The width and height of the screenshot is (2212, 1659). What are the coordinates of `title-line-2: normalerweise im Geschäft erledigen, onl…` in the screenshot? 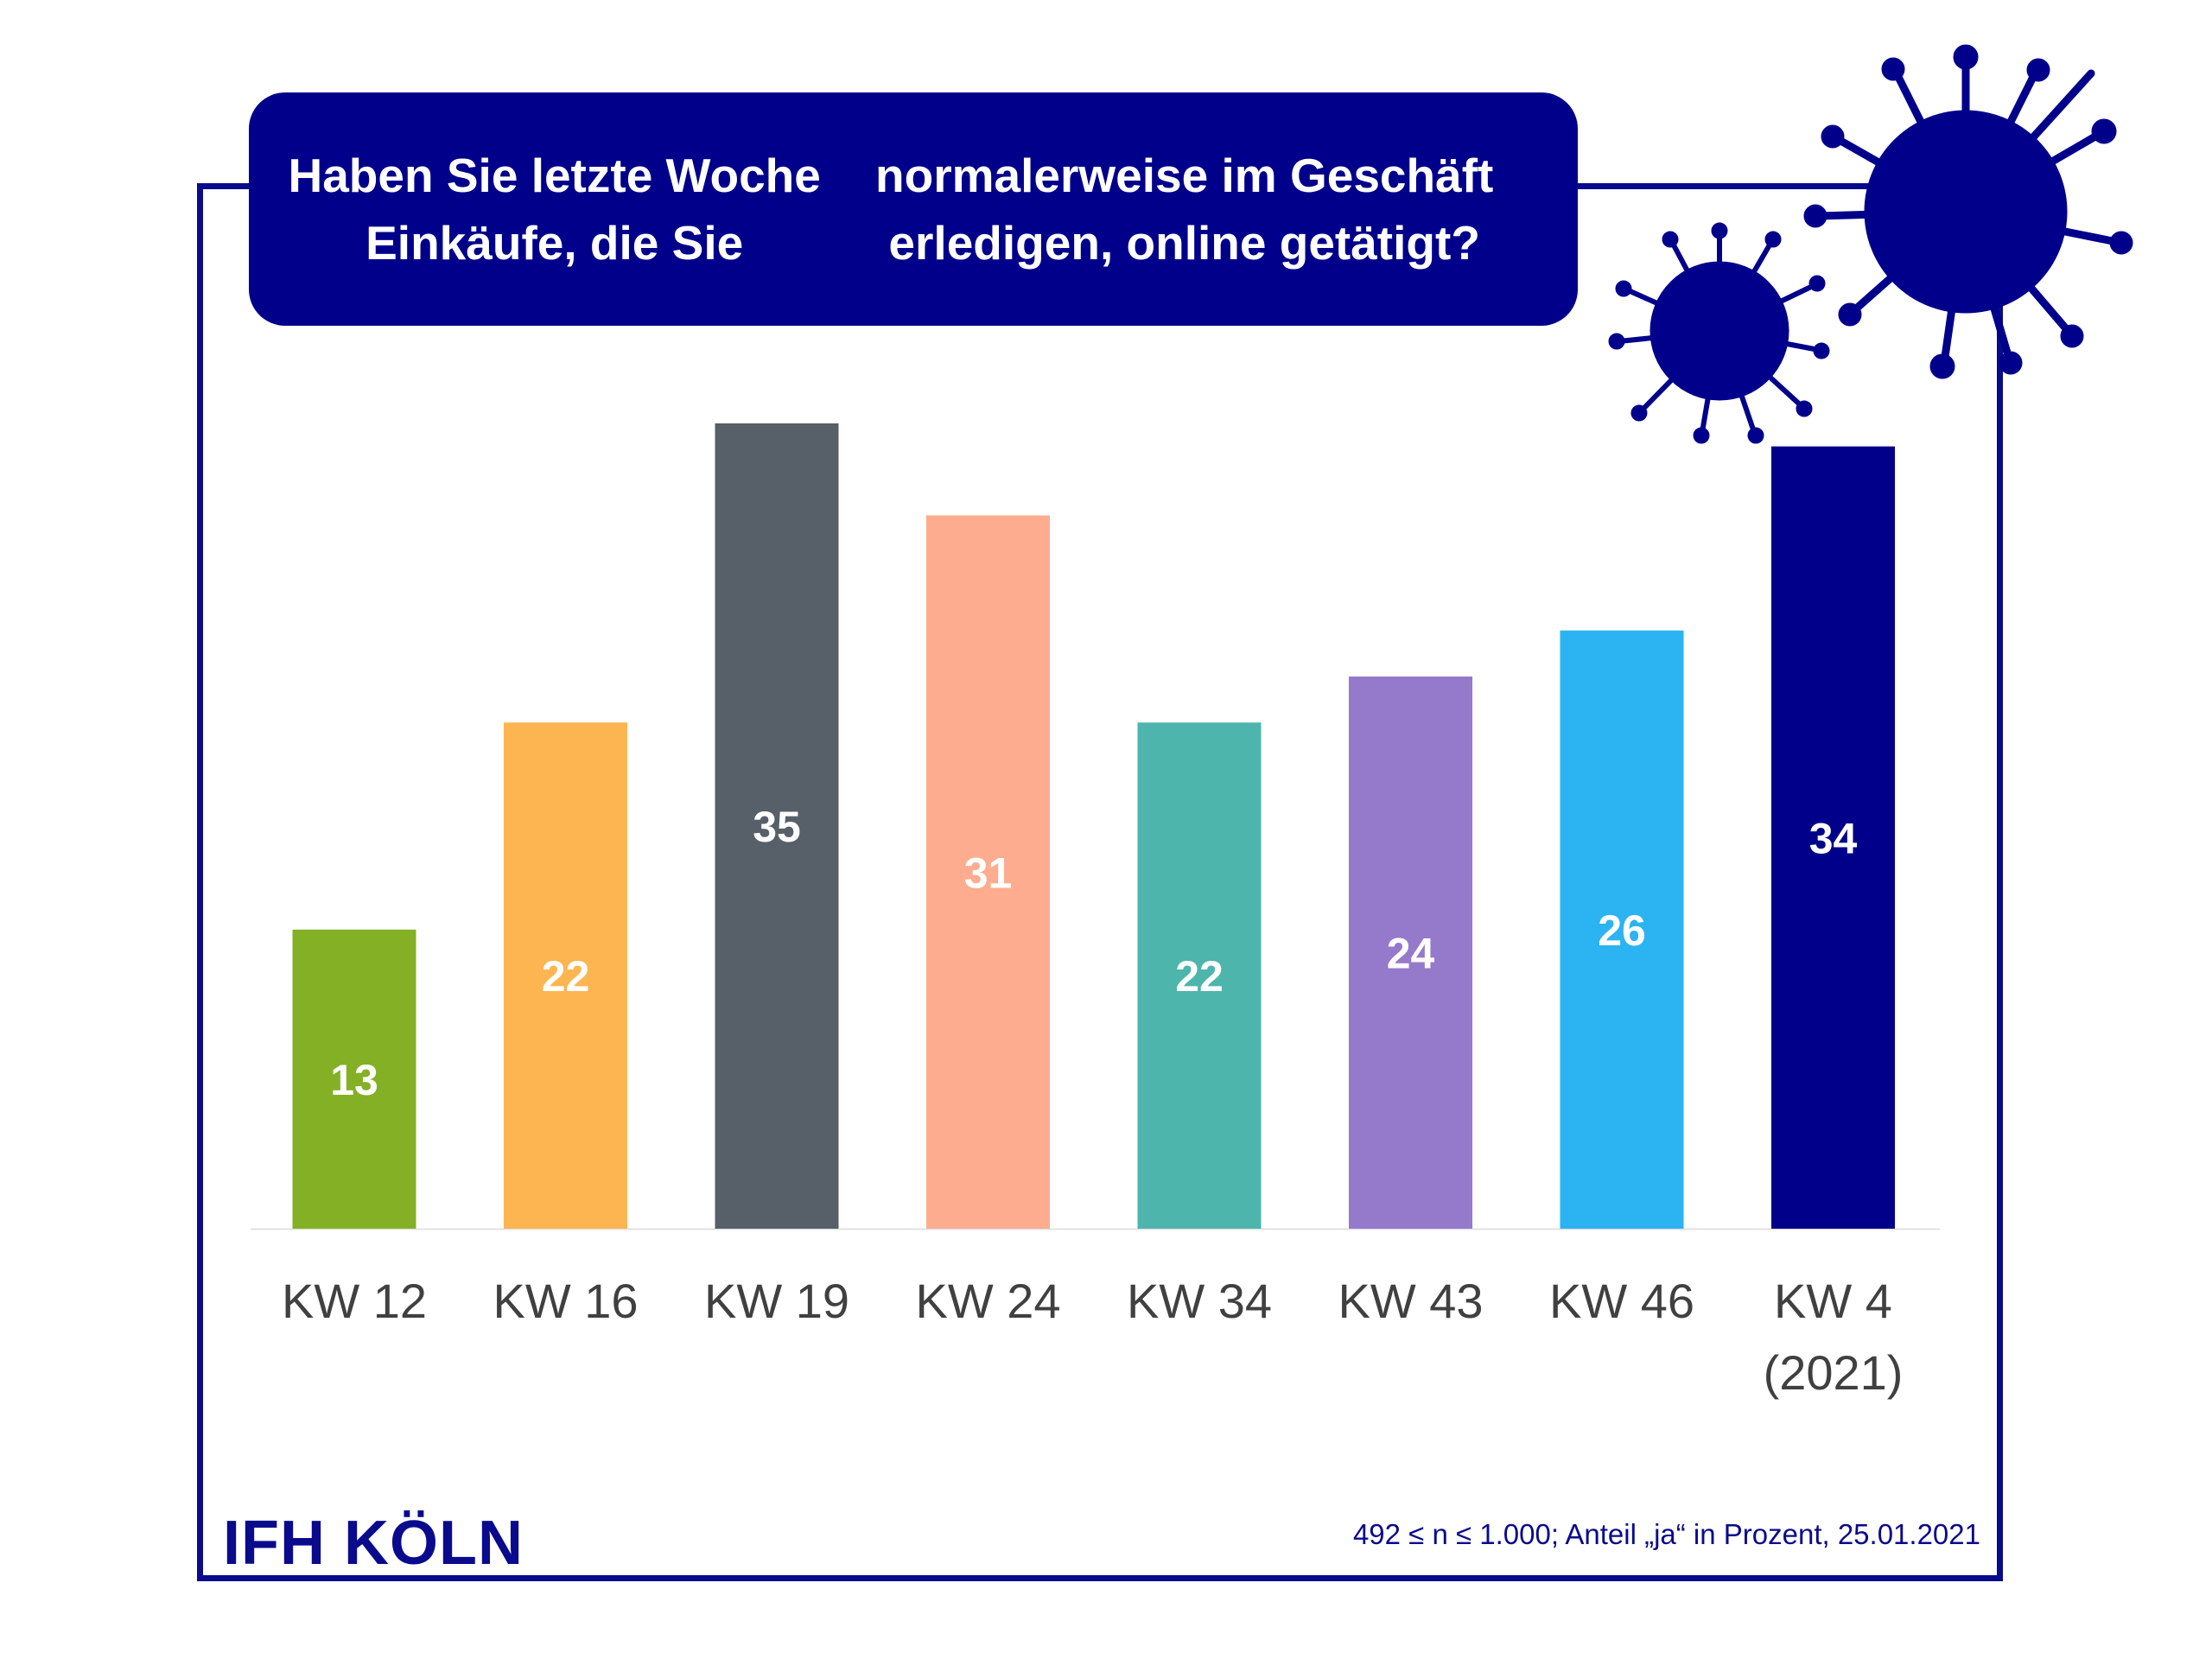 It's located at (1184, 209).